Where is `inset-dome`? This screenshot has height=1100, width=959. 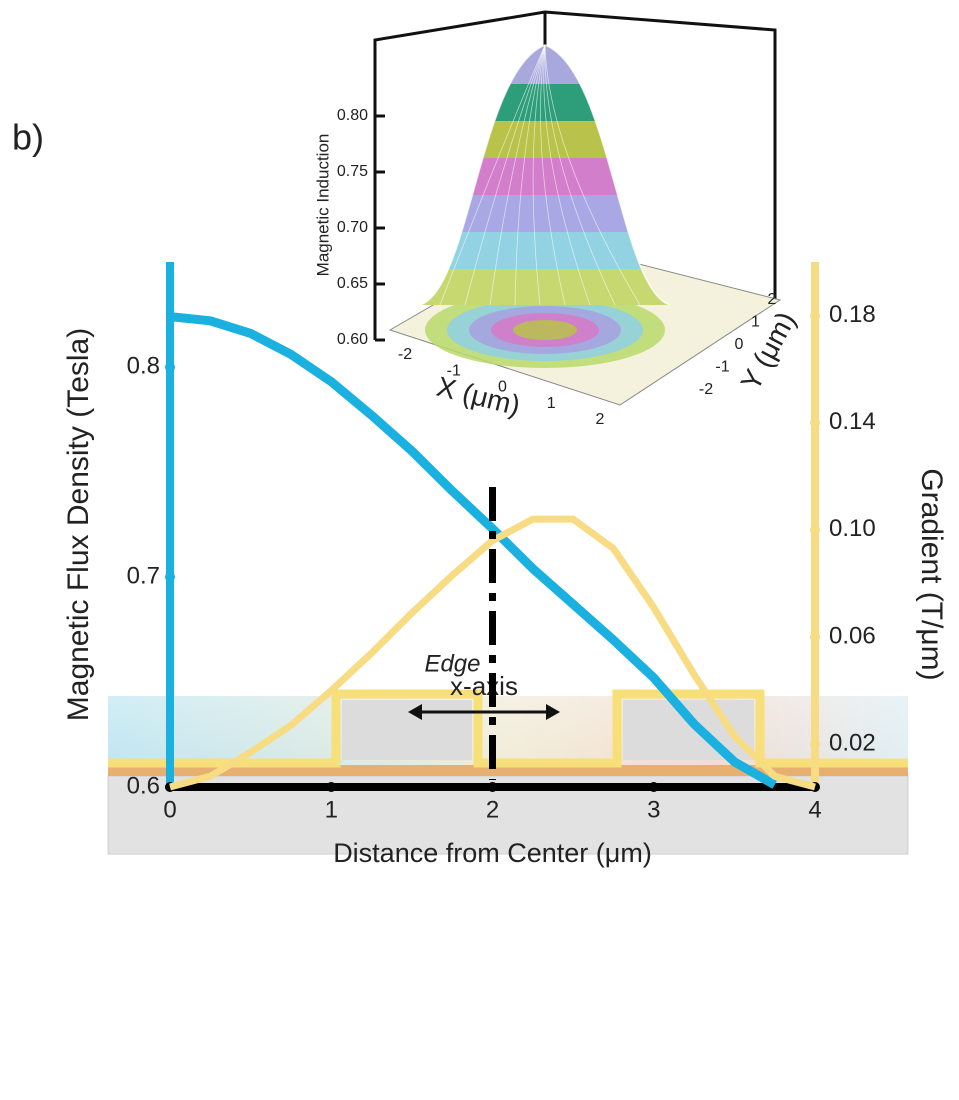 inset-dome is located at coordinates (545, 175).